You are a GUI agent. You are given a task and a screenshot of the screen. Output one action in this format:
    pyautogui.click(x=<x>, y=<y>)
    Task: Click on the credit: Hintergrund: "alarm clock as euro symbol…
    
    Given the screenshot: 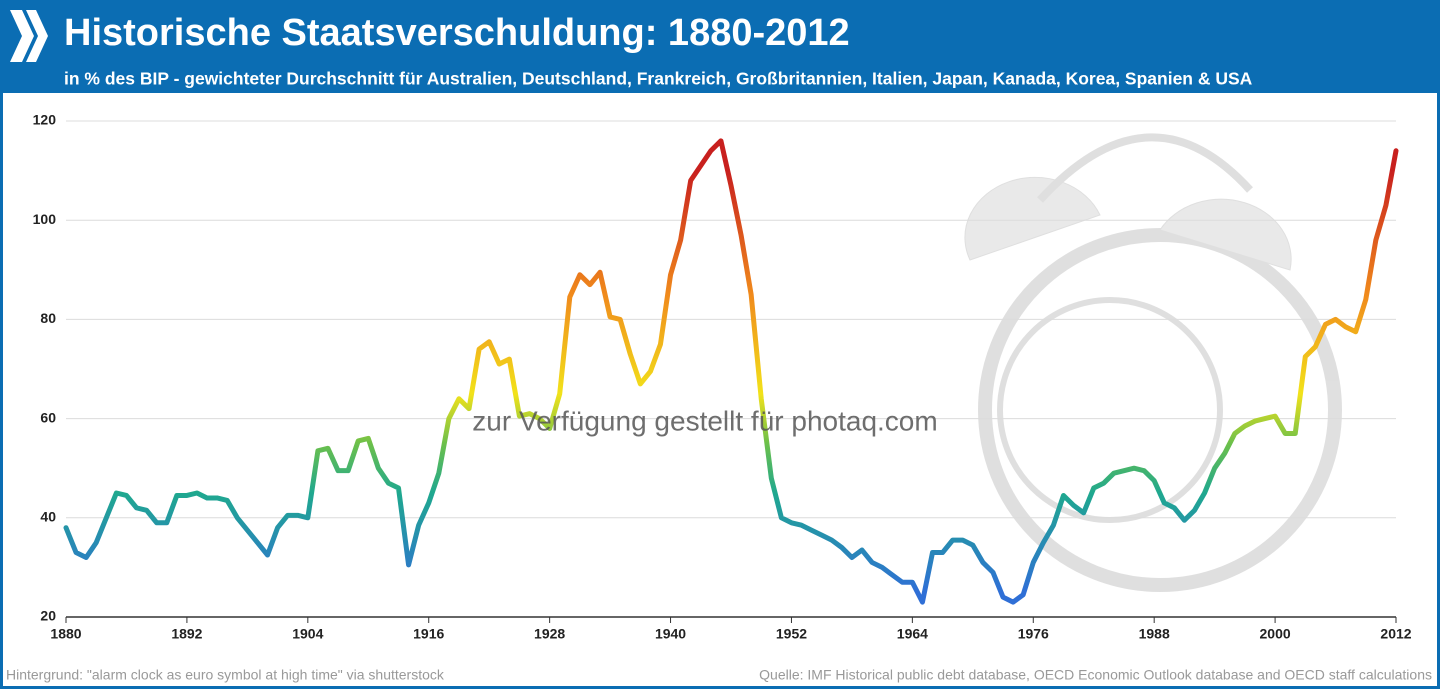 What is the action you would take?
    pyautogui.click(x=225, y=675)
    